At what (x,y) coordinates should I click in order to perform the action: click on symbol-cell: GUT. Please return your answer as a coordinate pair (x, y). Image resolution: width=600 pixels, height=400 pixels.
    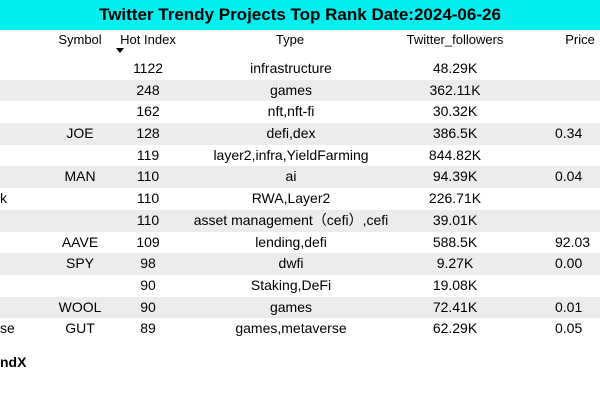
    Looking at the image, I should click on (80, 328).